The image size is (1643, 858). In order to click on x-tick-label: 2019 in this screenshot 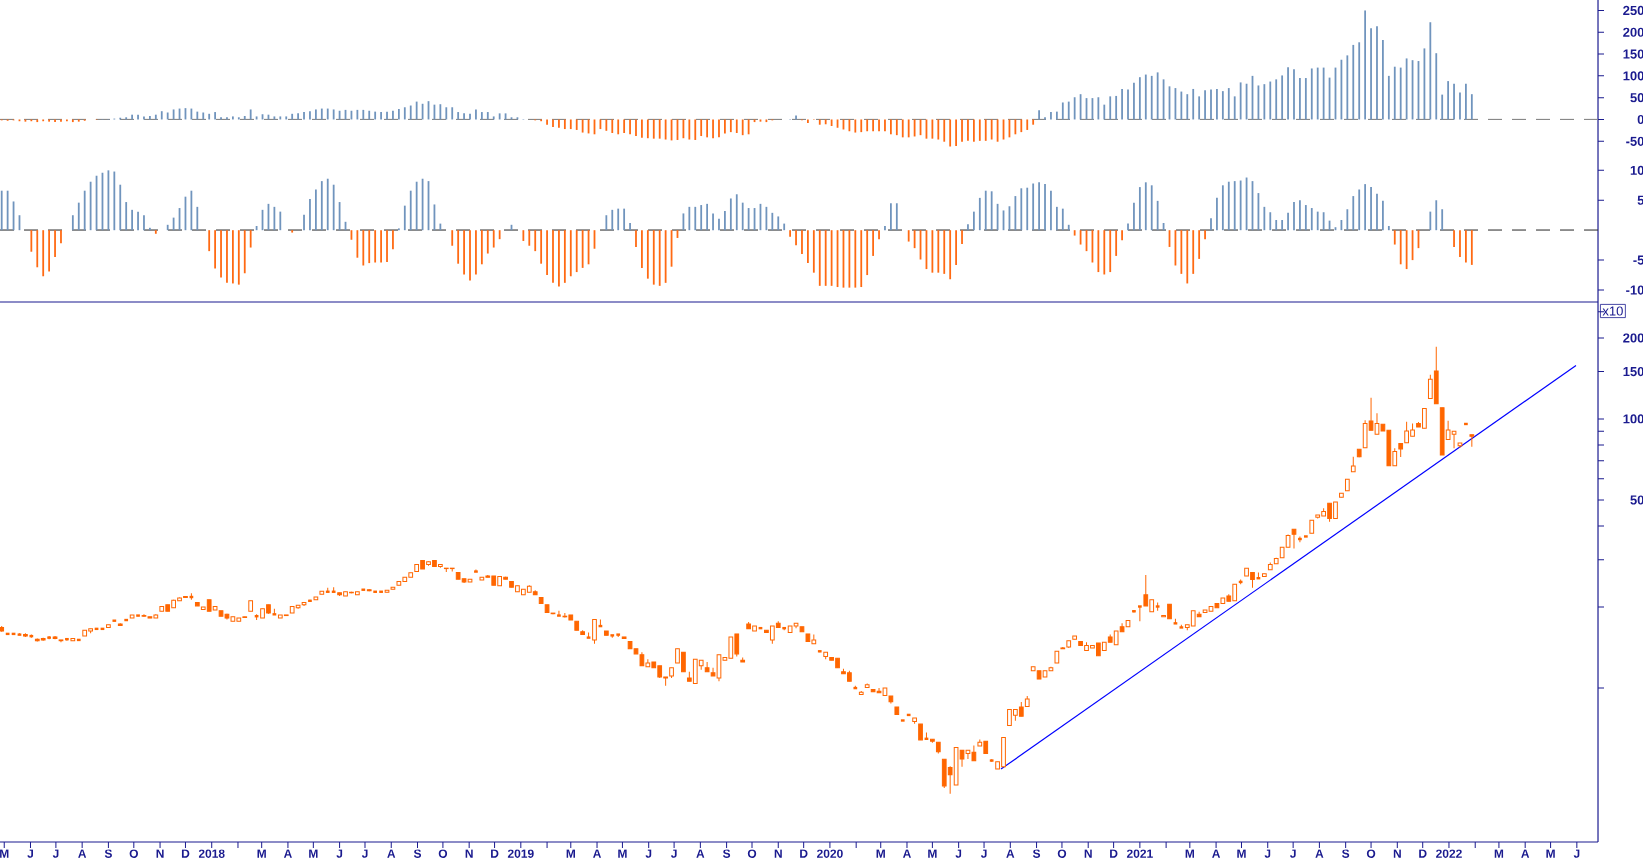, I will do `click(520, 853)`.